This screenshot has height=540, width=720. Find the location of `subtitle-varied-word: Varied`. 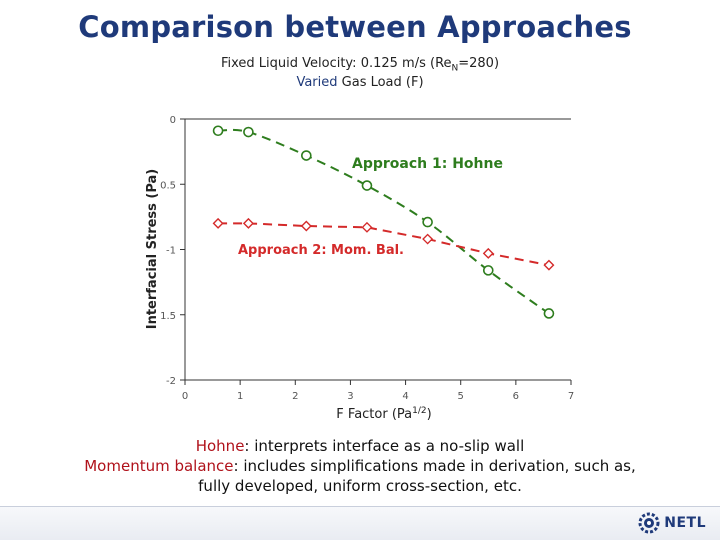

subtitle-varied-word: Varied is located at coordinates (317, 82).